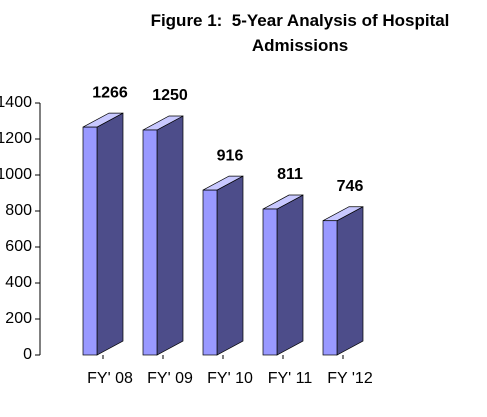 The image size is (487, 417). I want to click on value-label: 746, so click(350, 186).